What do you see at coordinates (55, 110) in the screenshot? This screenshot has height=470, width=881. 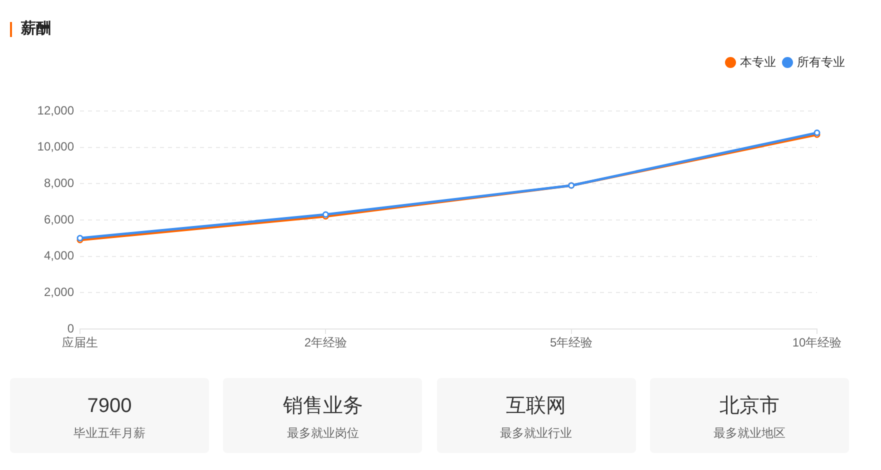 I see `y-tick-label: 12,000` at bounding box center [55, 110].